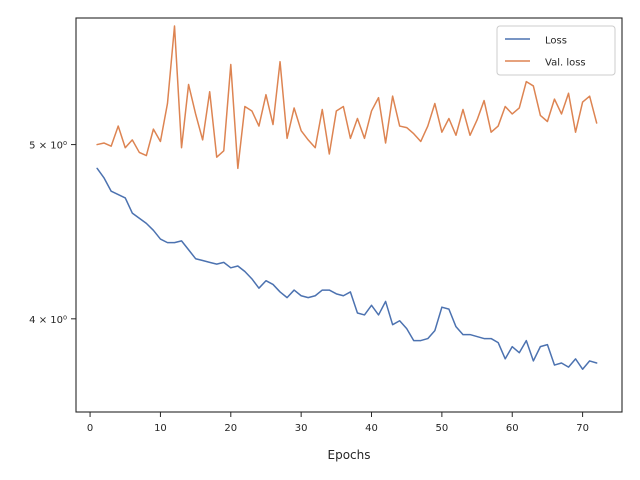  Describe the element at coordinates (90, 428) in the screenshot. I see `x-tick-label: 0` at that location.